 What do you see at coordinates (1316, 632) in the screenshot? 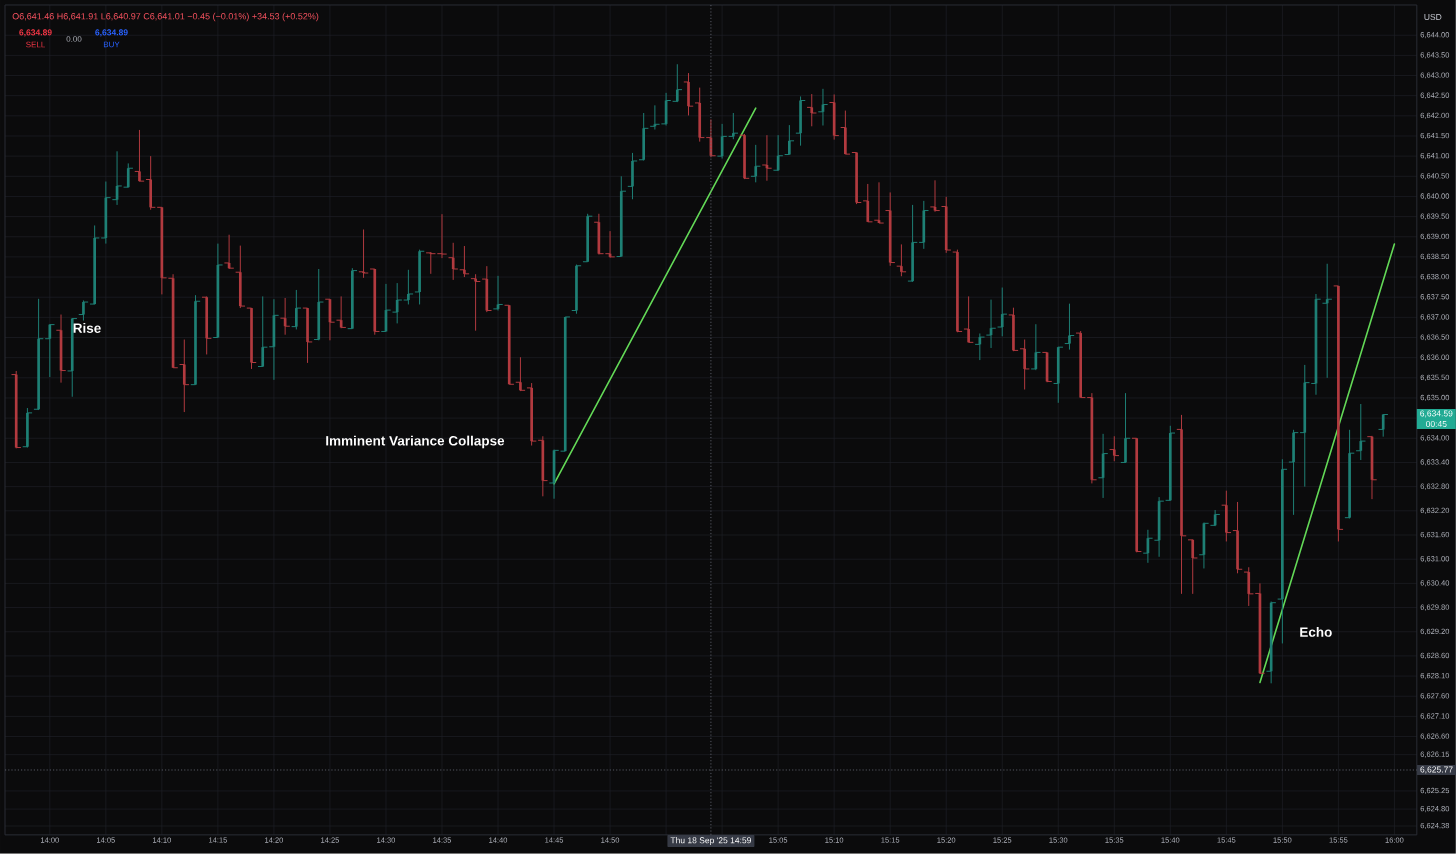
I see `annotation: Echo` at bounding box center [1316, 632].